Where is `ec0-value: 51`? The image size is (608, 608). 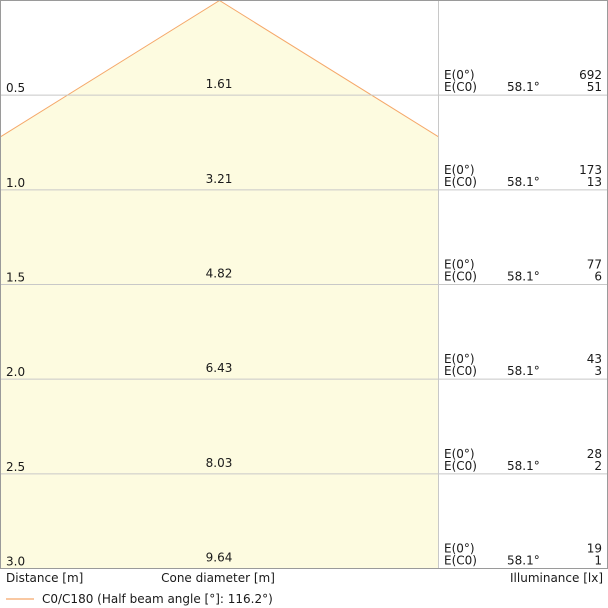
ec0-value: 51 is located at coordinates (594, 87).